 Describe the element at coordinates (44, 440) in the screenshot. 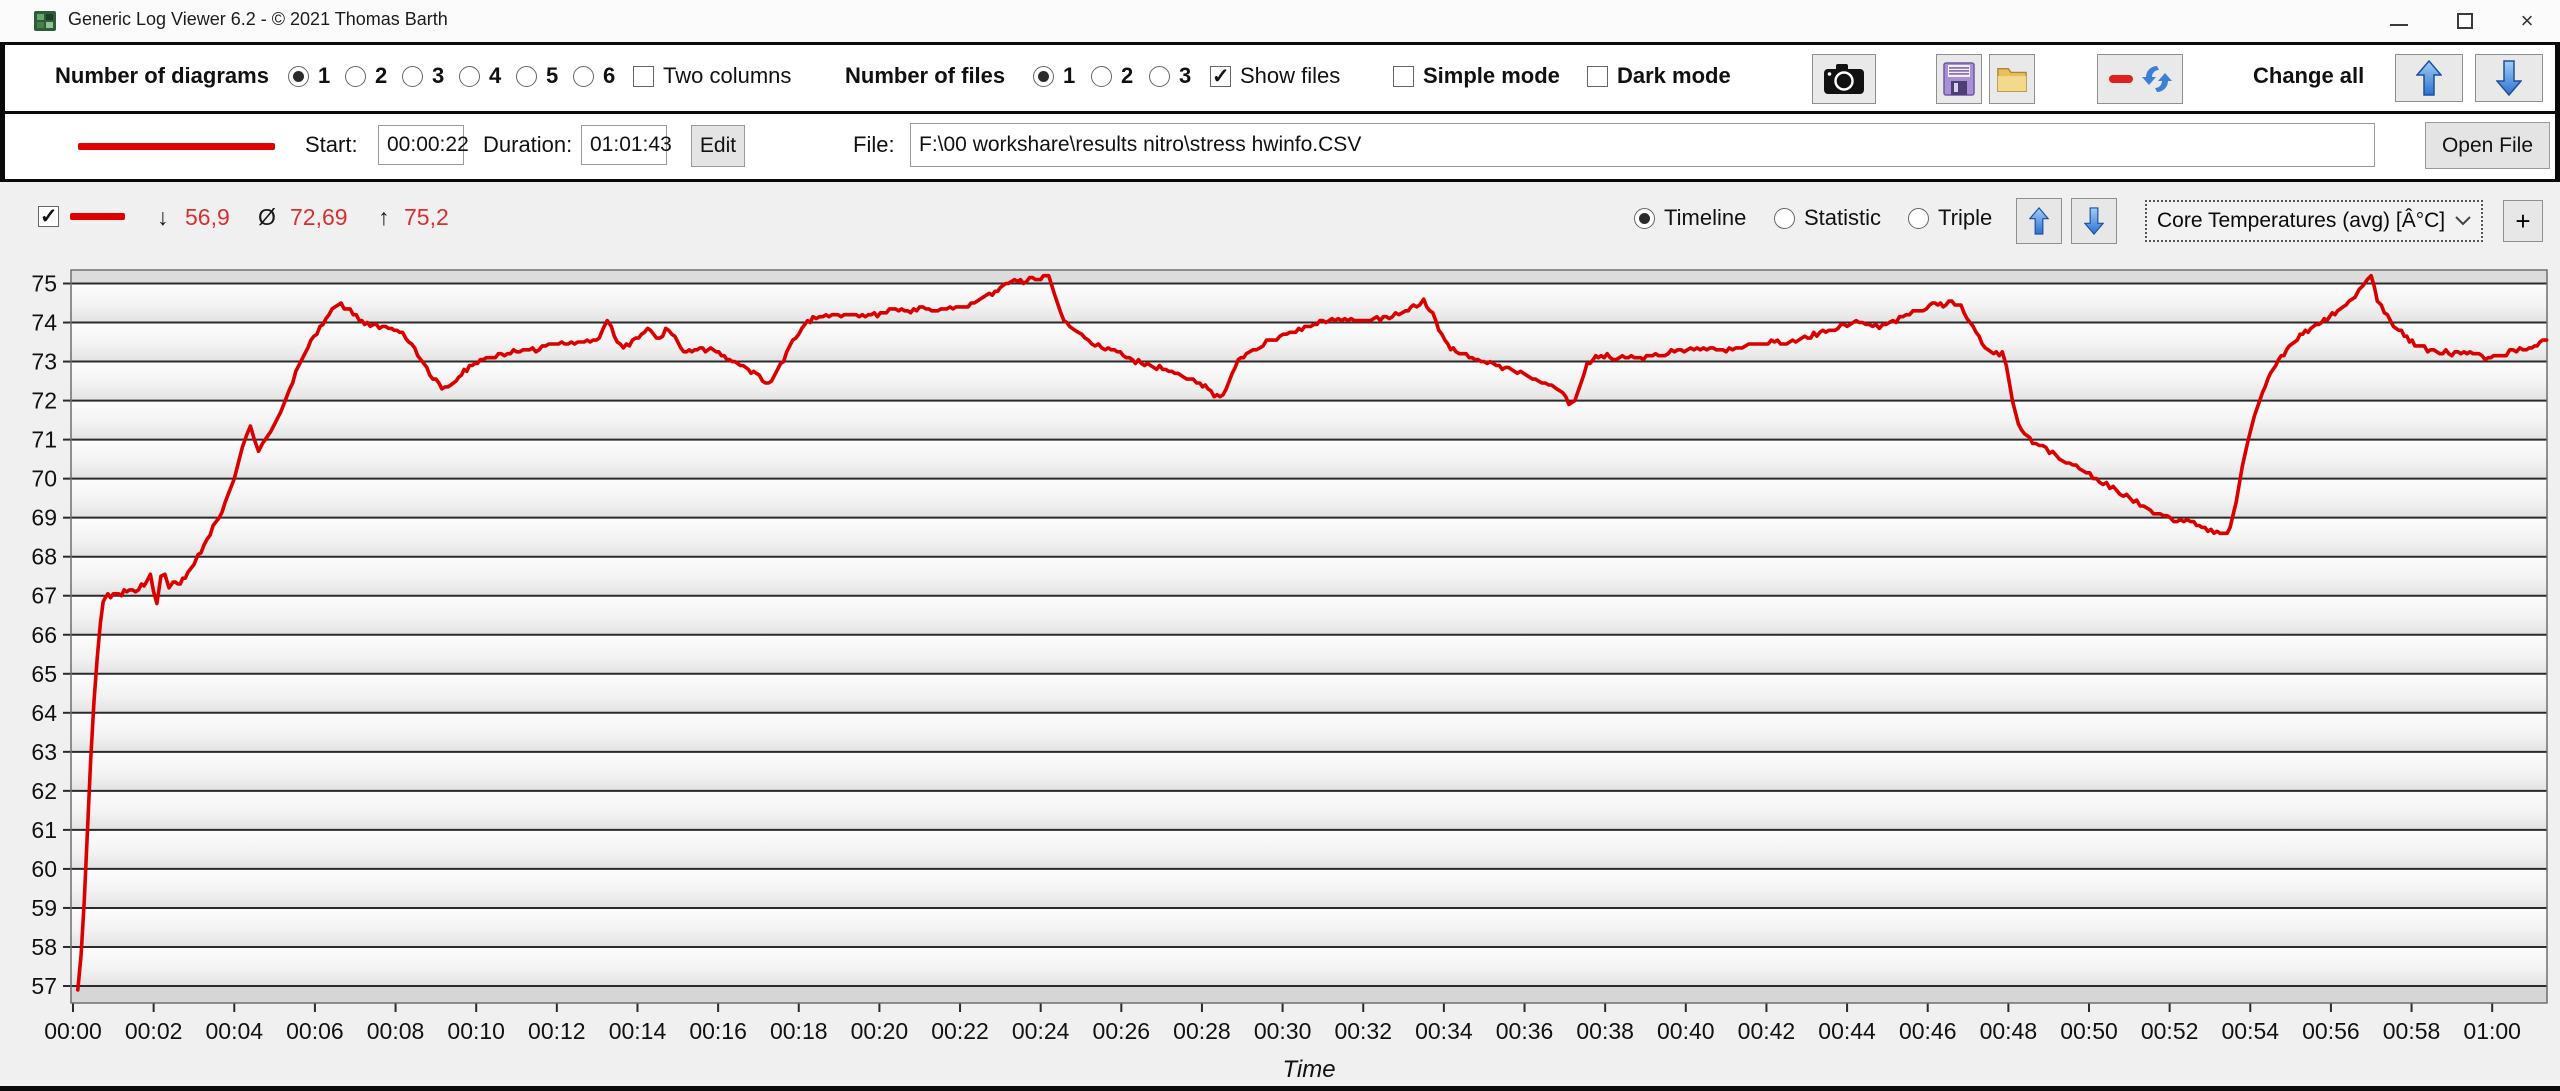

I see `svg-text: 71` at that location.